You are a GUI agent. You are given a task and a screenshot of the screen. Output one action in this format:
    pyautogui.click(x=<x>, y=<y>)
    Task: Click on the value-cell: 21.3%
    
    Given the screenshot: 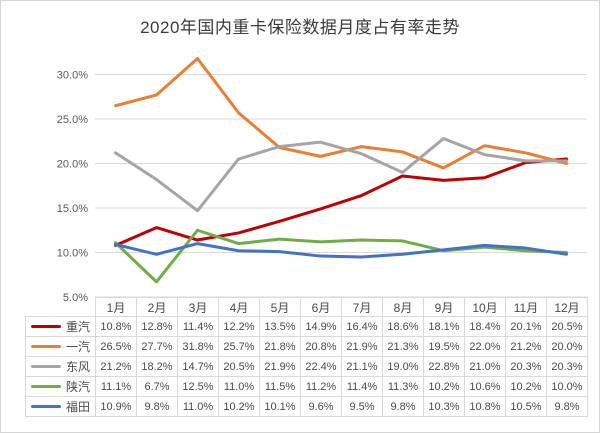 What is the action you would take?
    pyautogui.click(x=403, y=346)
    